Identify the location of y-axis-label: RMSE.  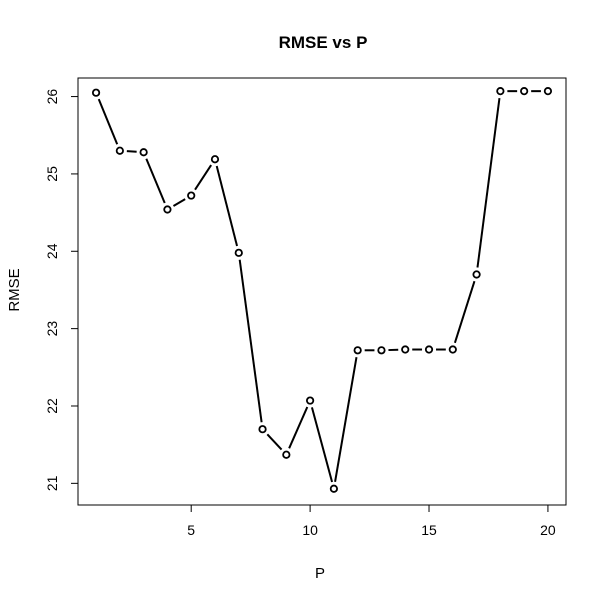
(14, 289).